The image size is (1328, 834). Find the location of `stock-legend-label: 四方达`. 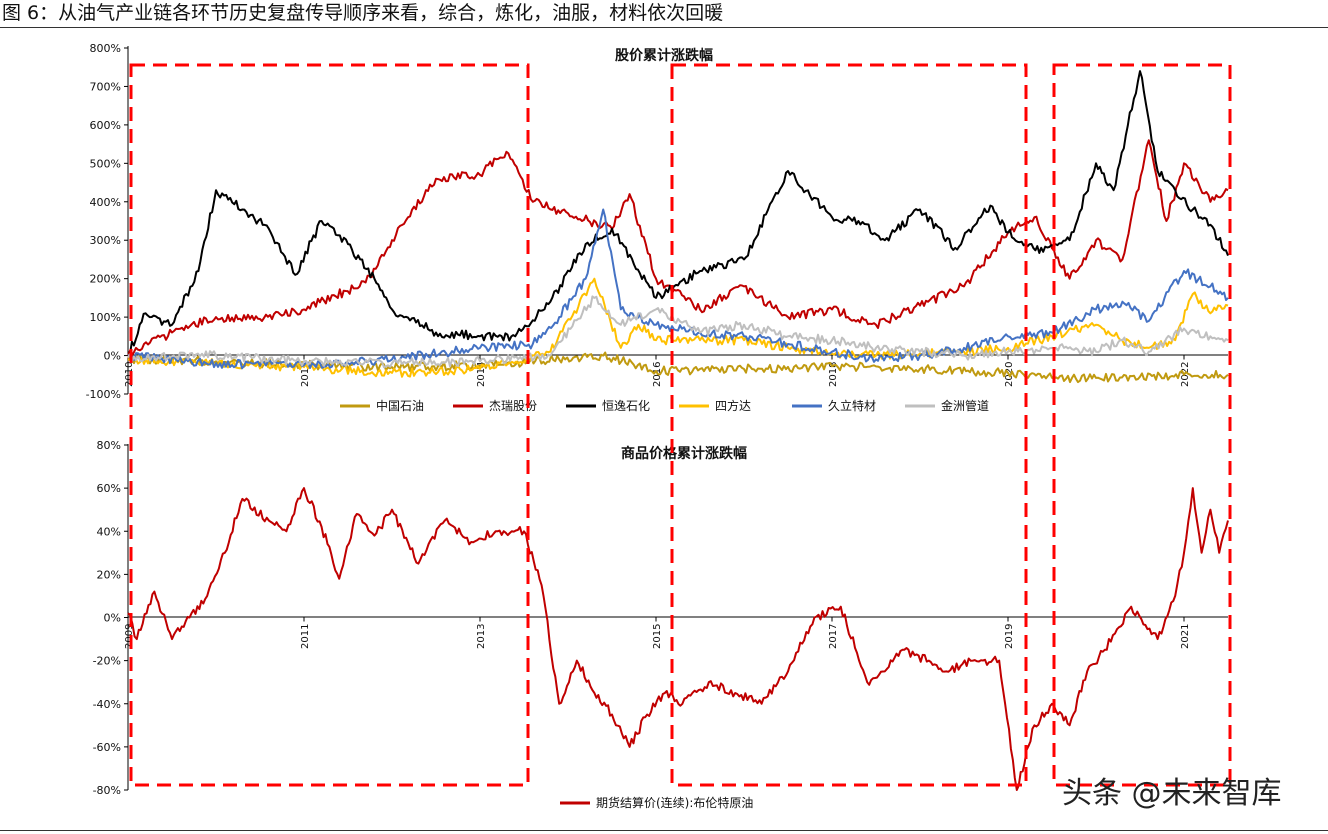

stock-legend-label: 四方达 is located at coordinates (733, 405).